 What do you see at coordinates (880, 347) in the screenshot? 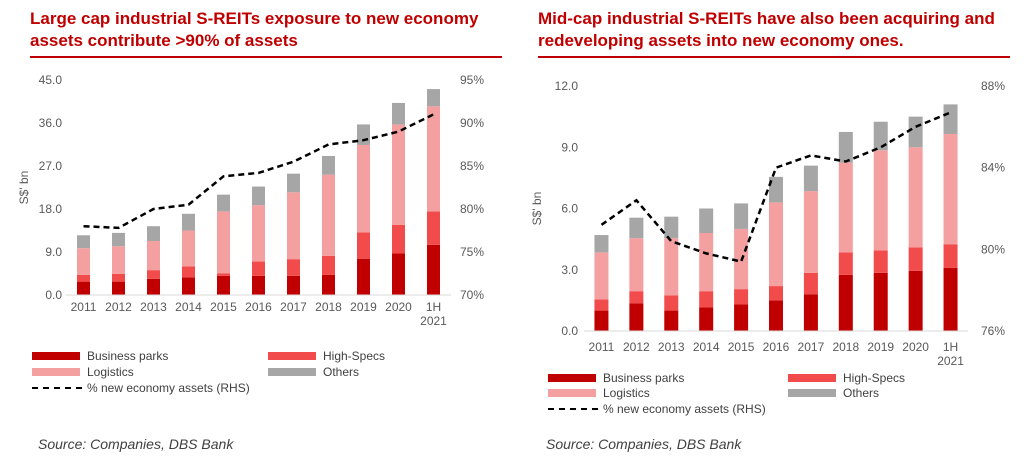
I see `x-tick-label: 2019` at bounding box center [880, 347].